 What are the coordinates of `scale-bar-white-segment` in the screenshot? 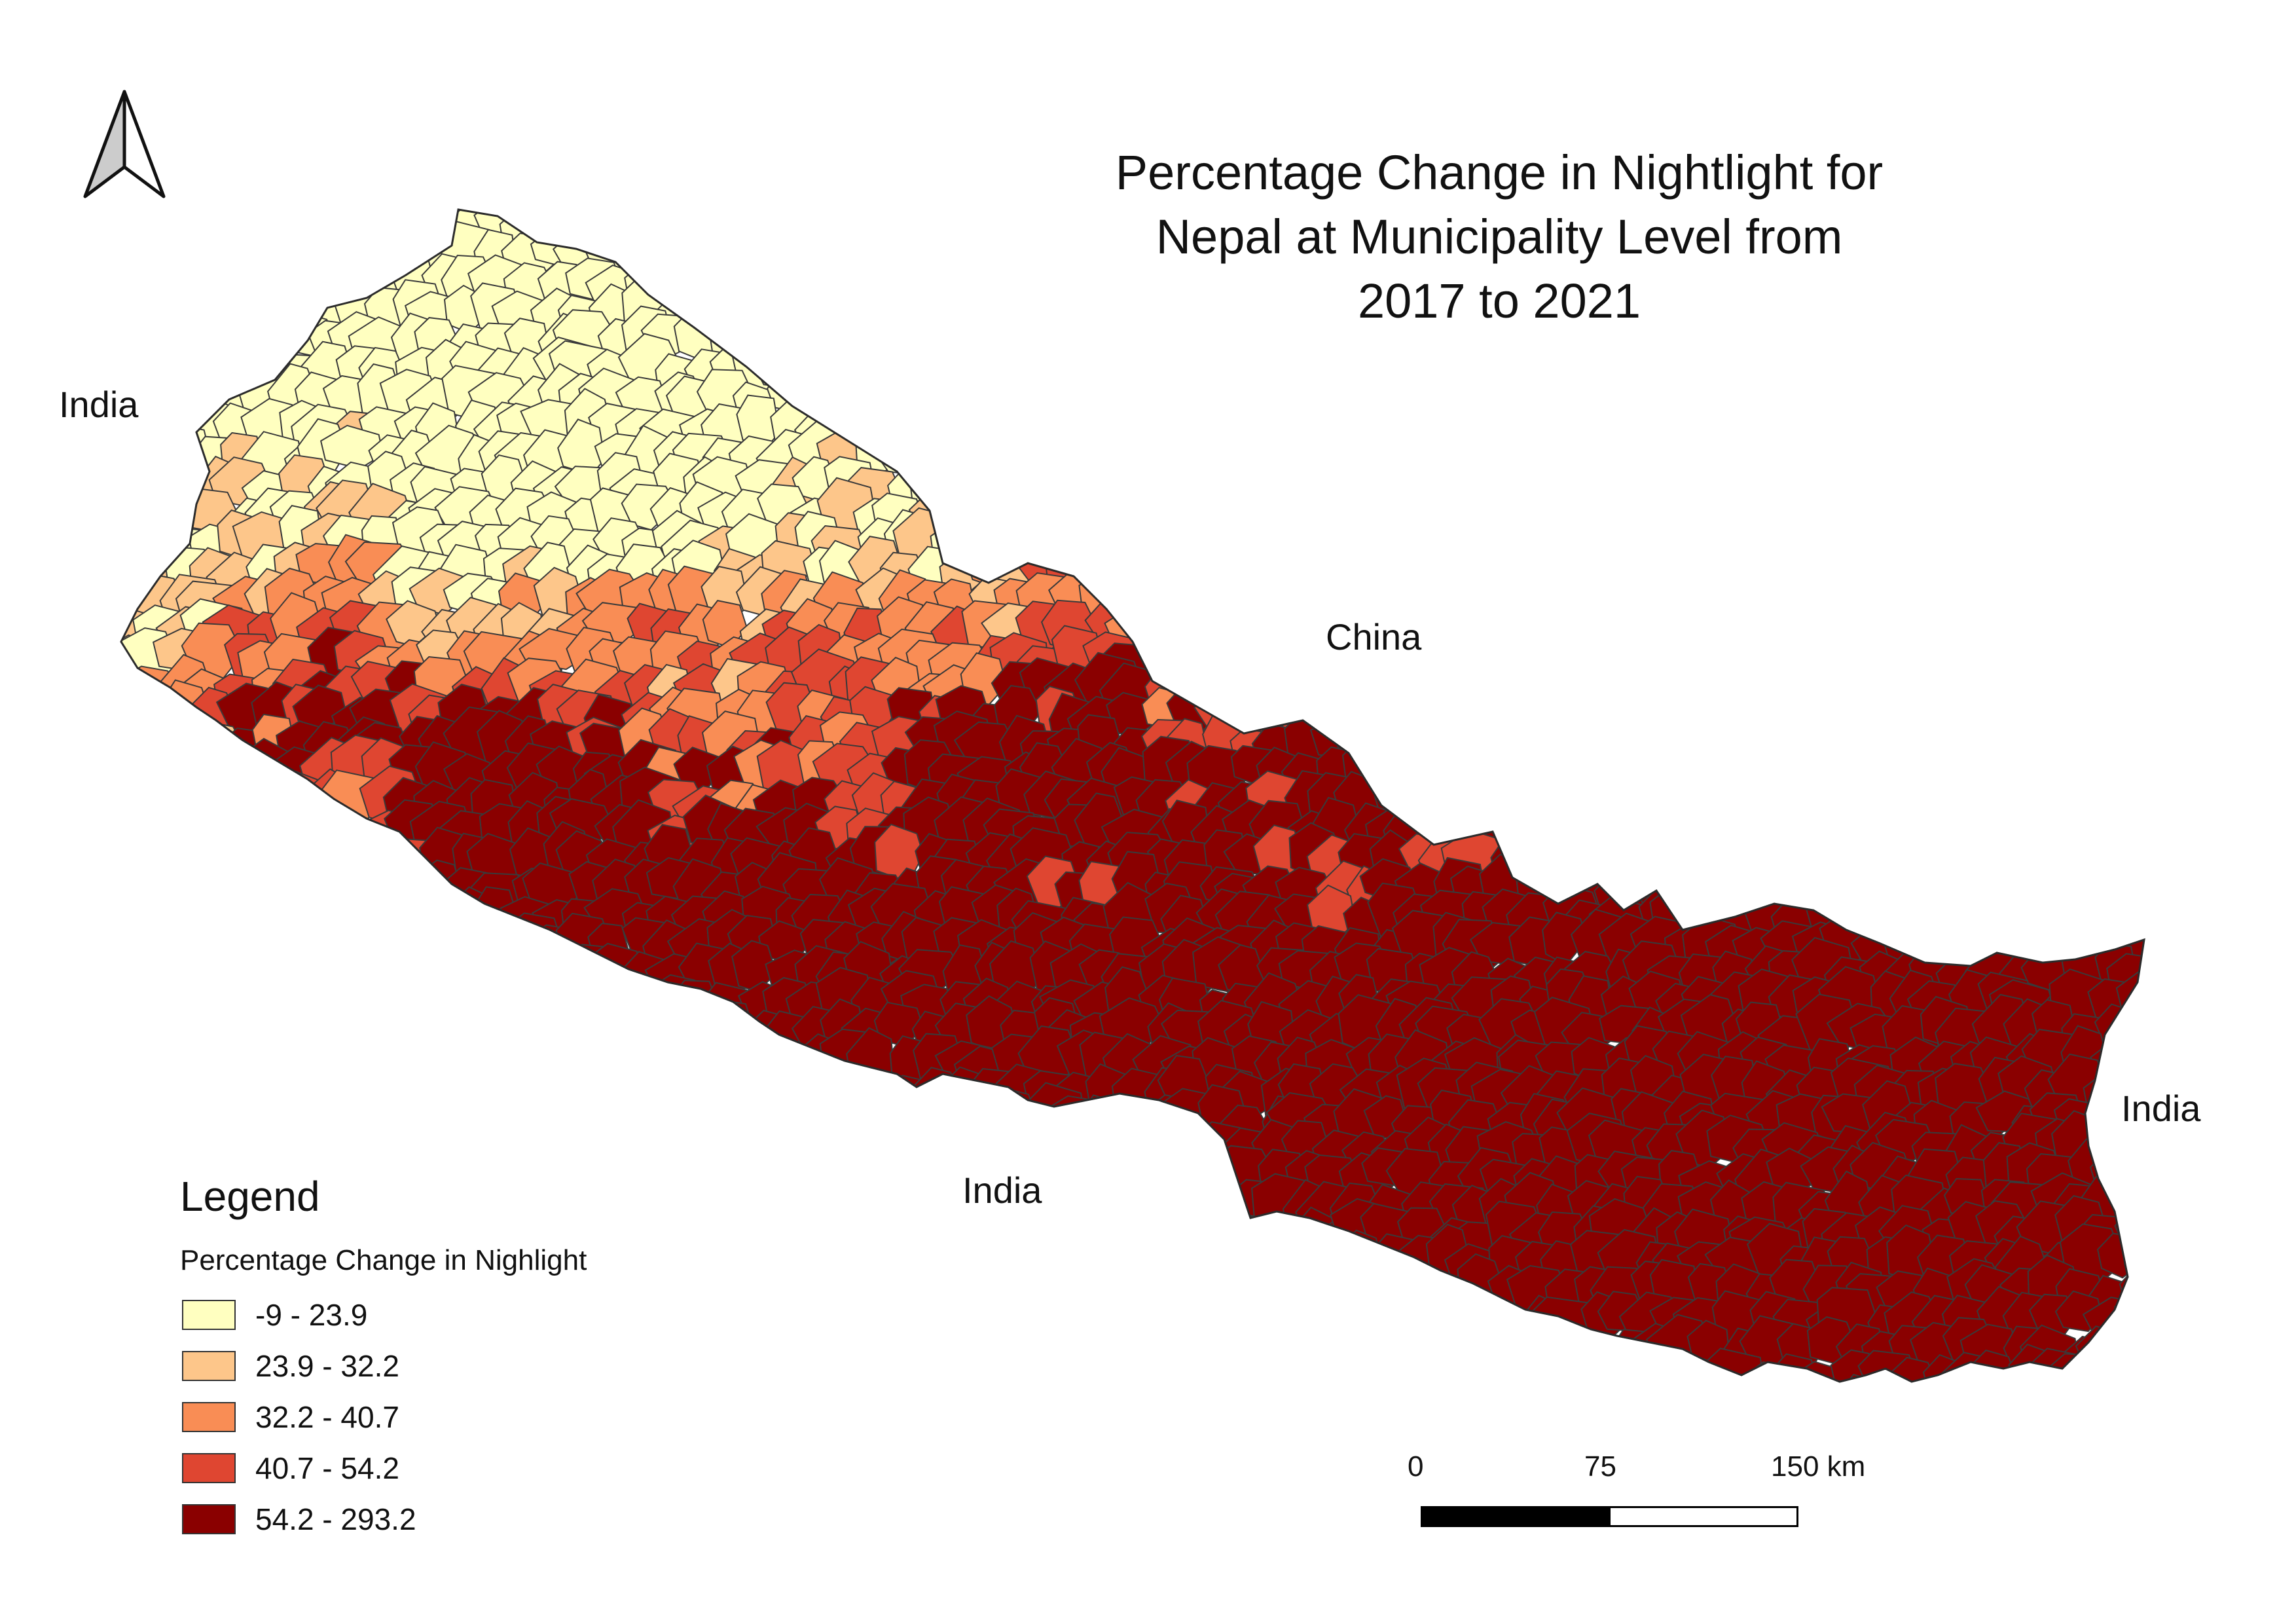 It's located at (1703, 1516).